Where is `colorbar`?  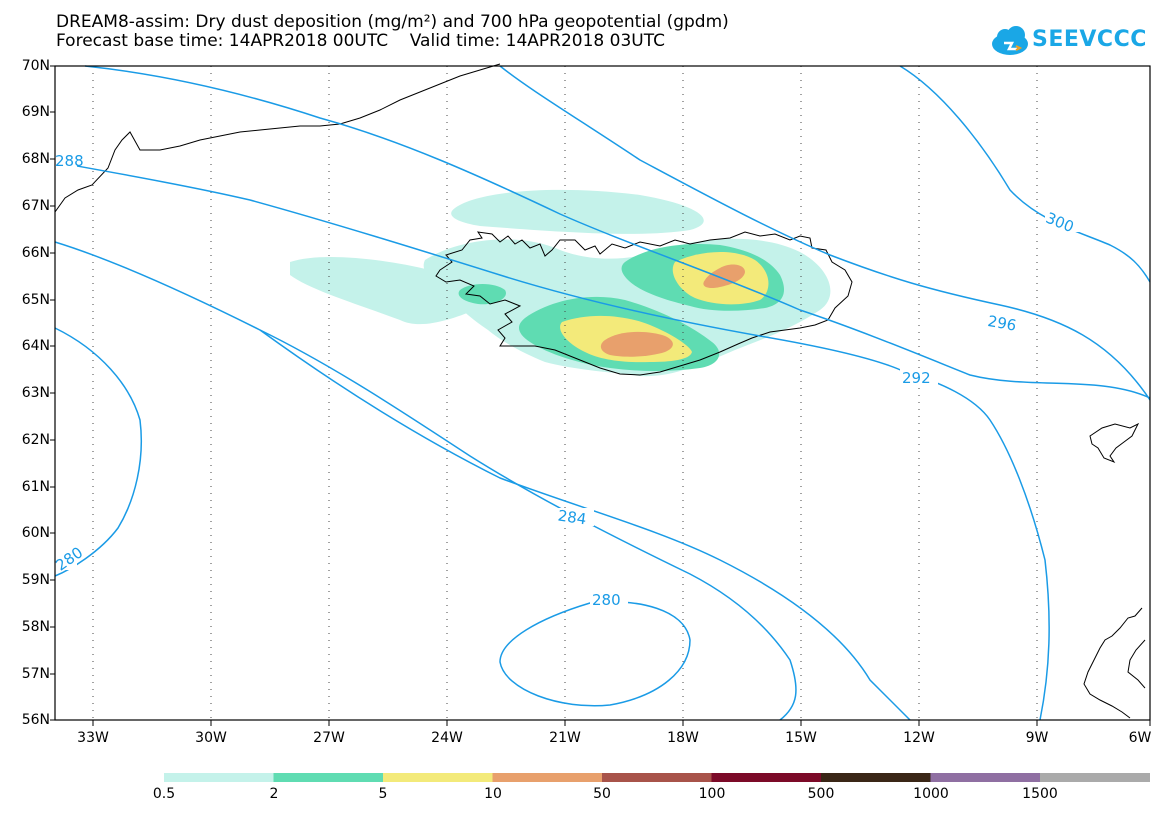
colorbar is located at coordinates (657, 777).